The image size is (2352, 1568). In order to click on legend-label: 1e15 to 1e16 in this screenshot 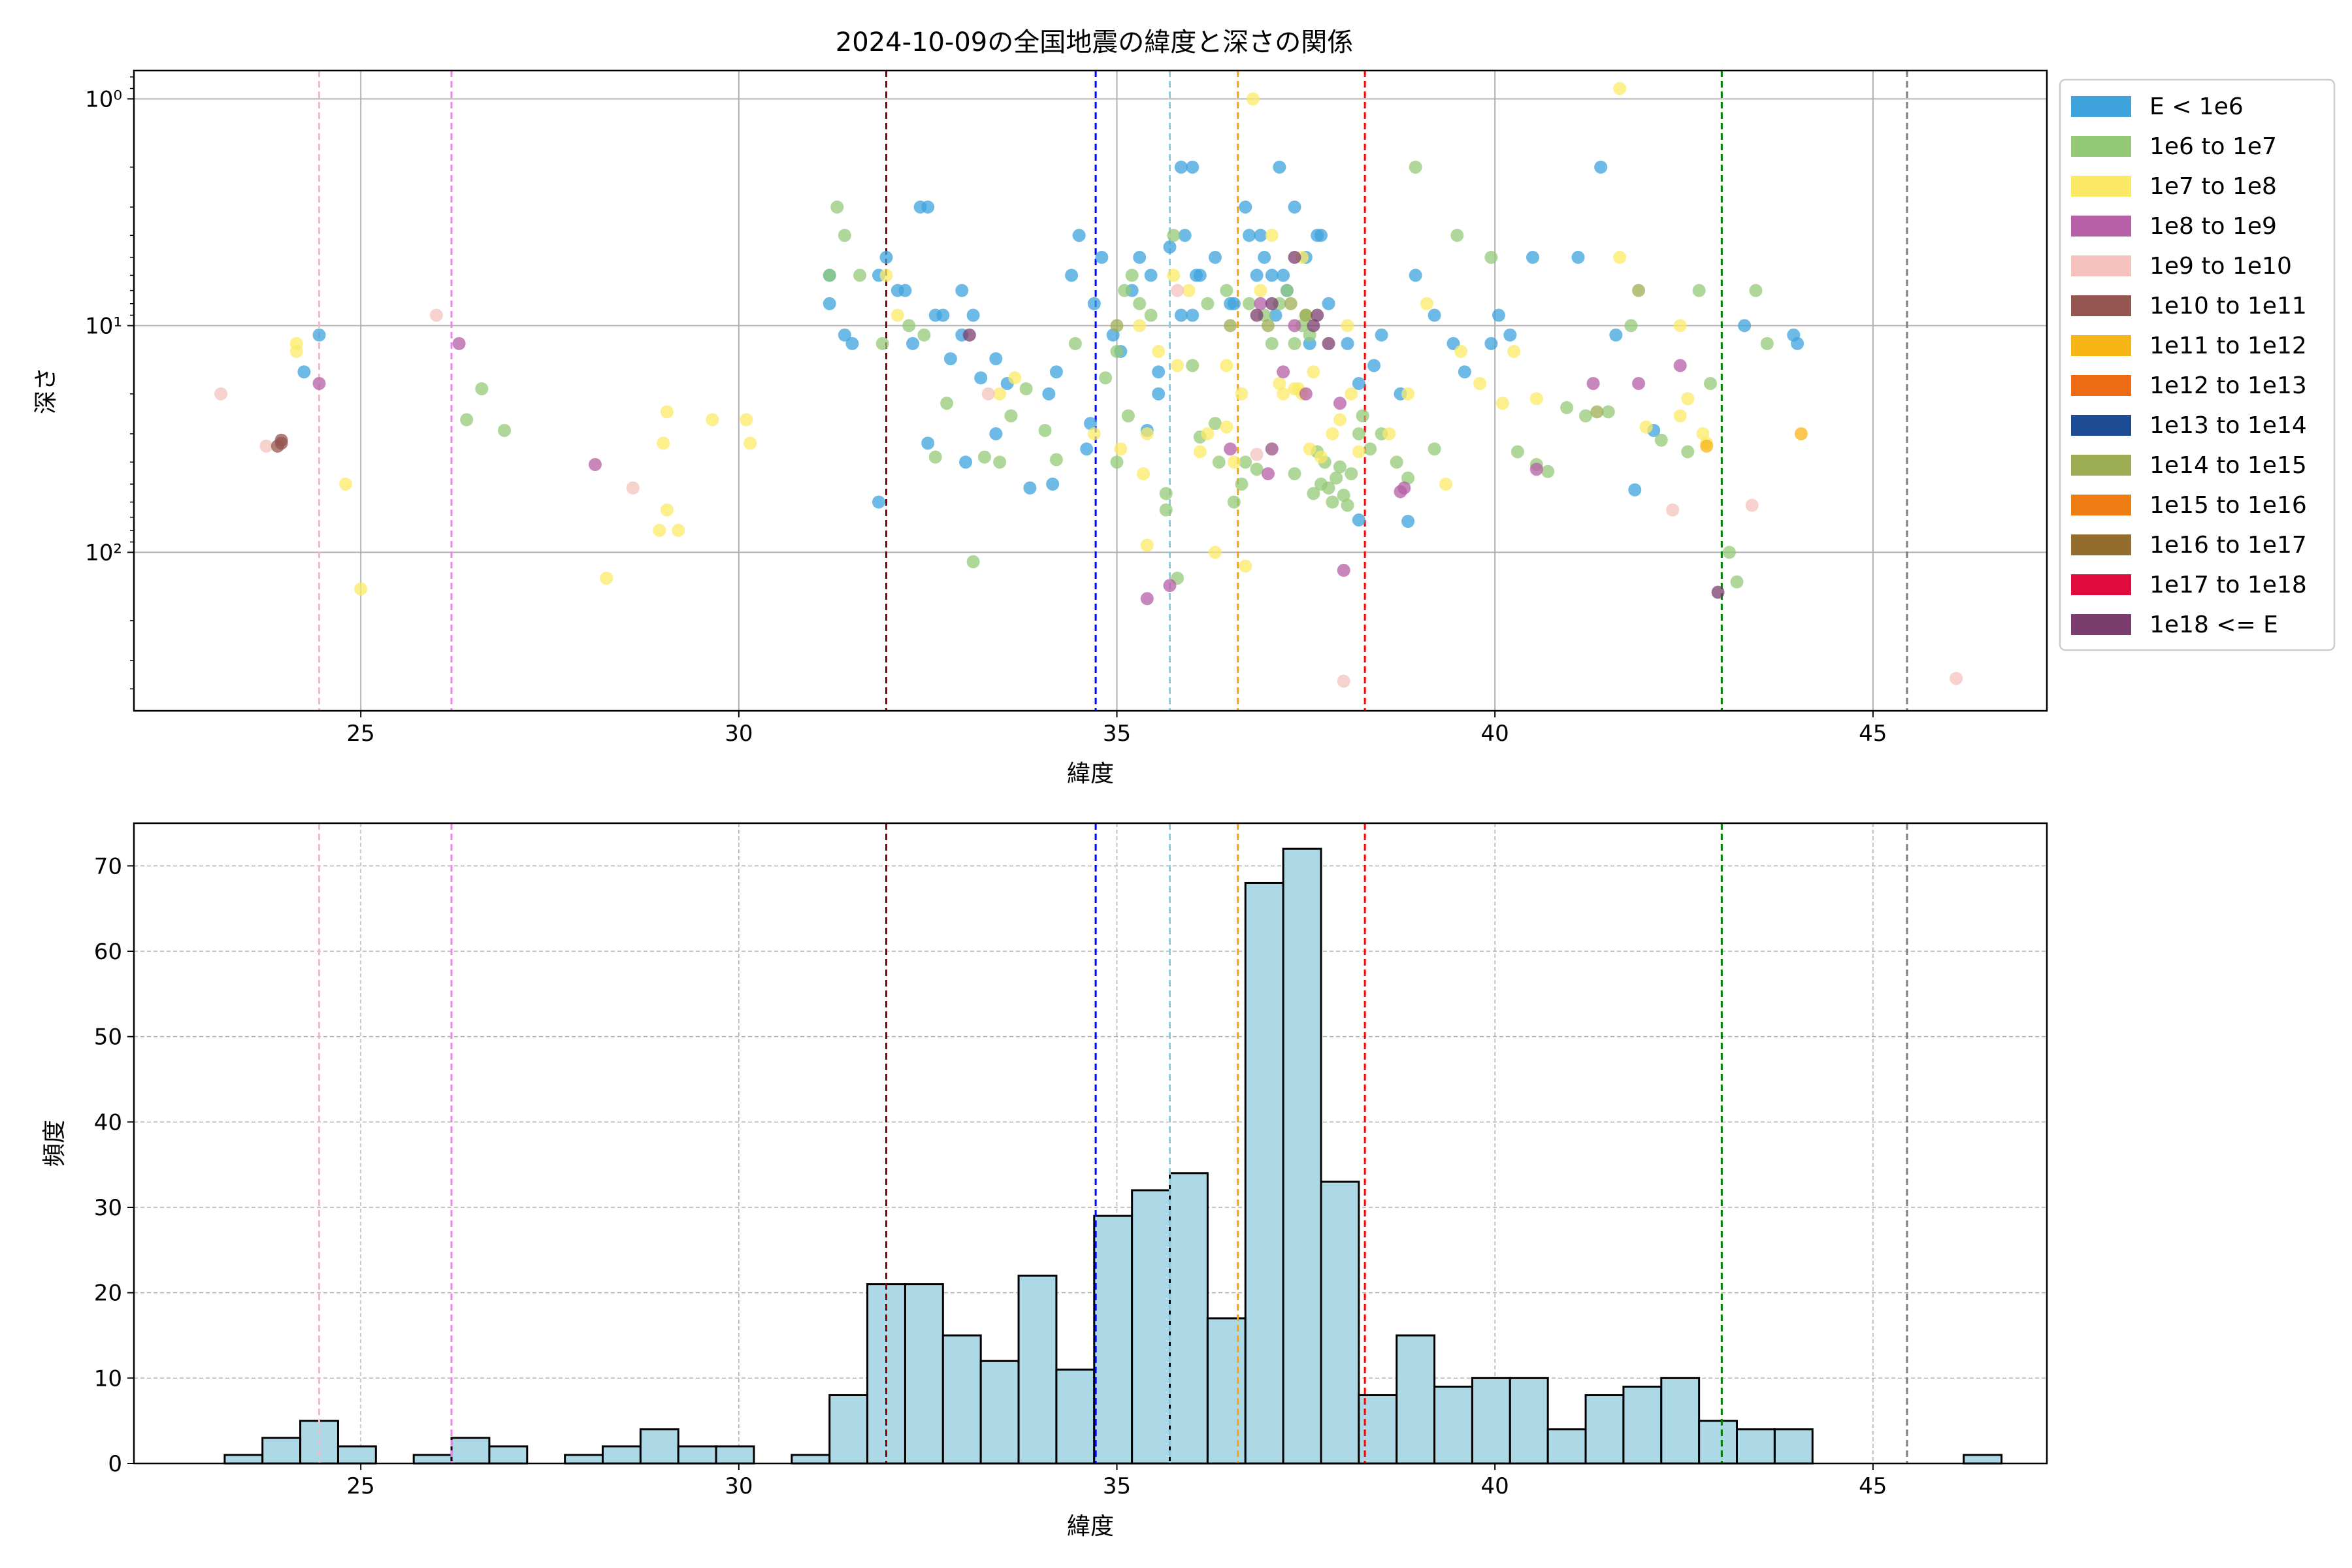, I will do `click(2228, 505)`.